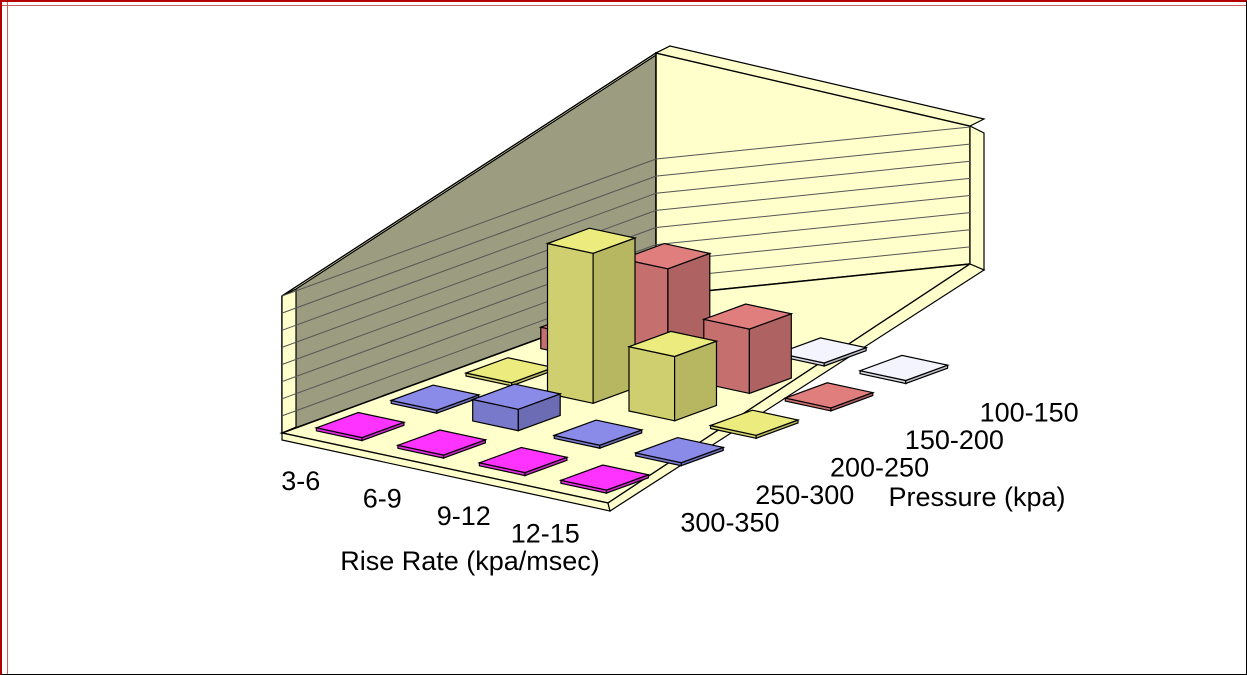  What do you see at coordinates (729, 522) in the screenshot?
I see `y-tick-label: 300-350` at bounding box center [729, 522].